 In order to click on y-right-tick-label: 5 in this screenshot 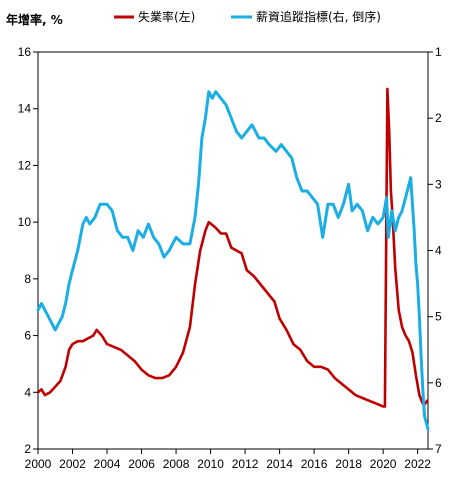, I will do `click(438, 317)`.